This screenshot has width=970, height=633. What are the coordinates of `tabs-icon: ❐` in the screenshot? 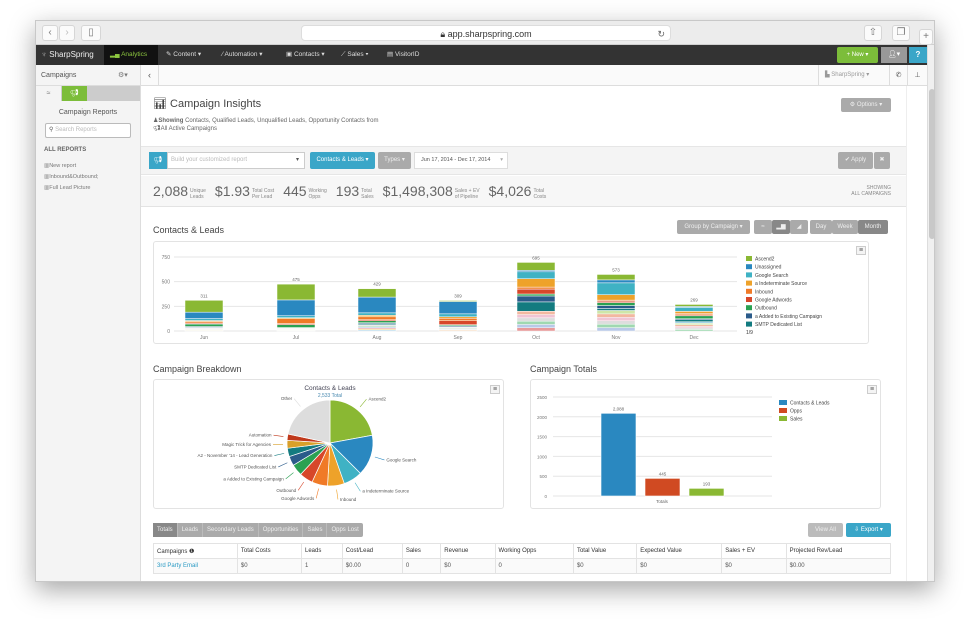 It's located at (901, 33).